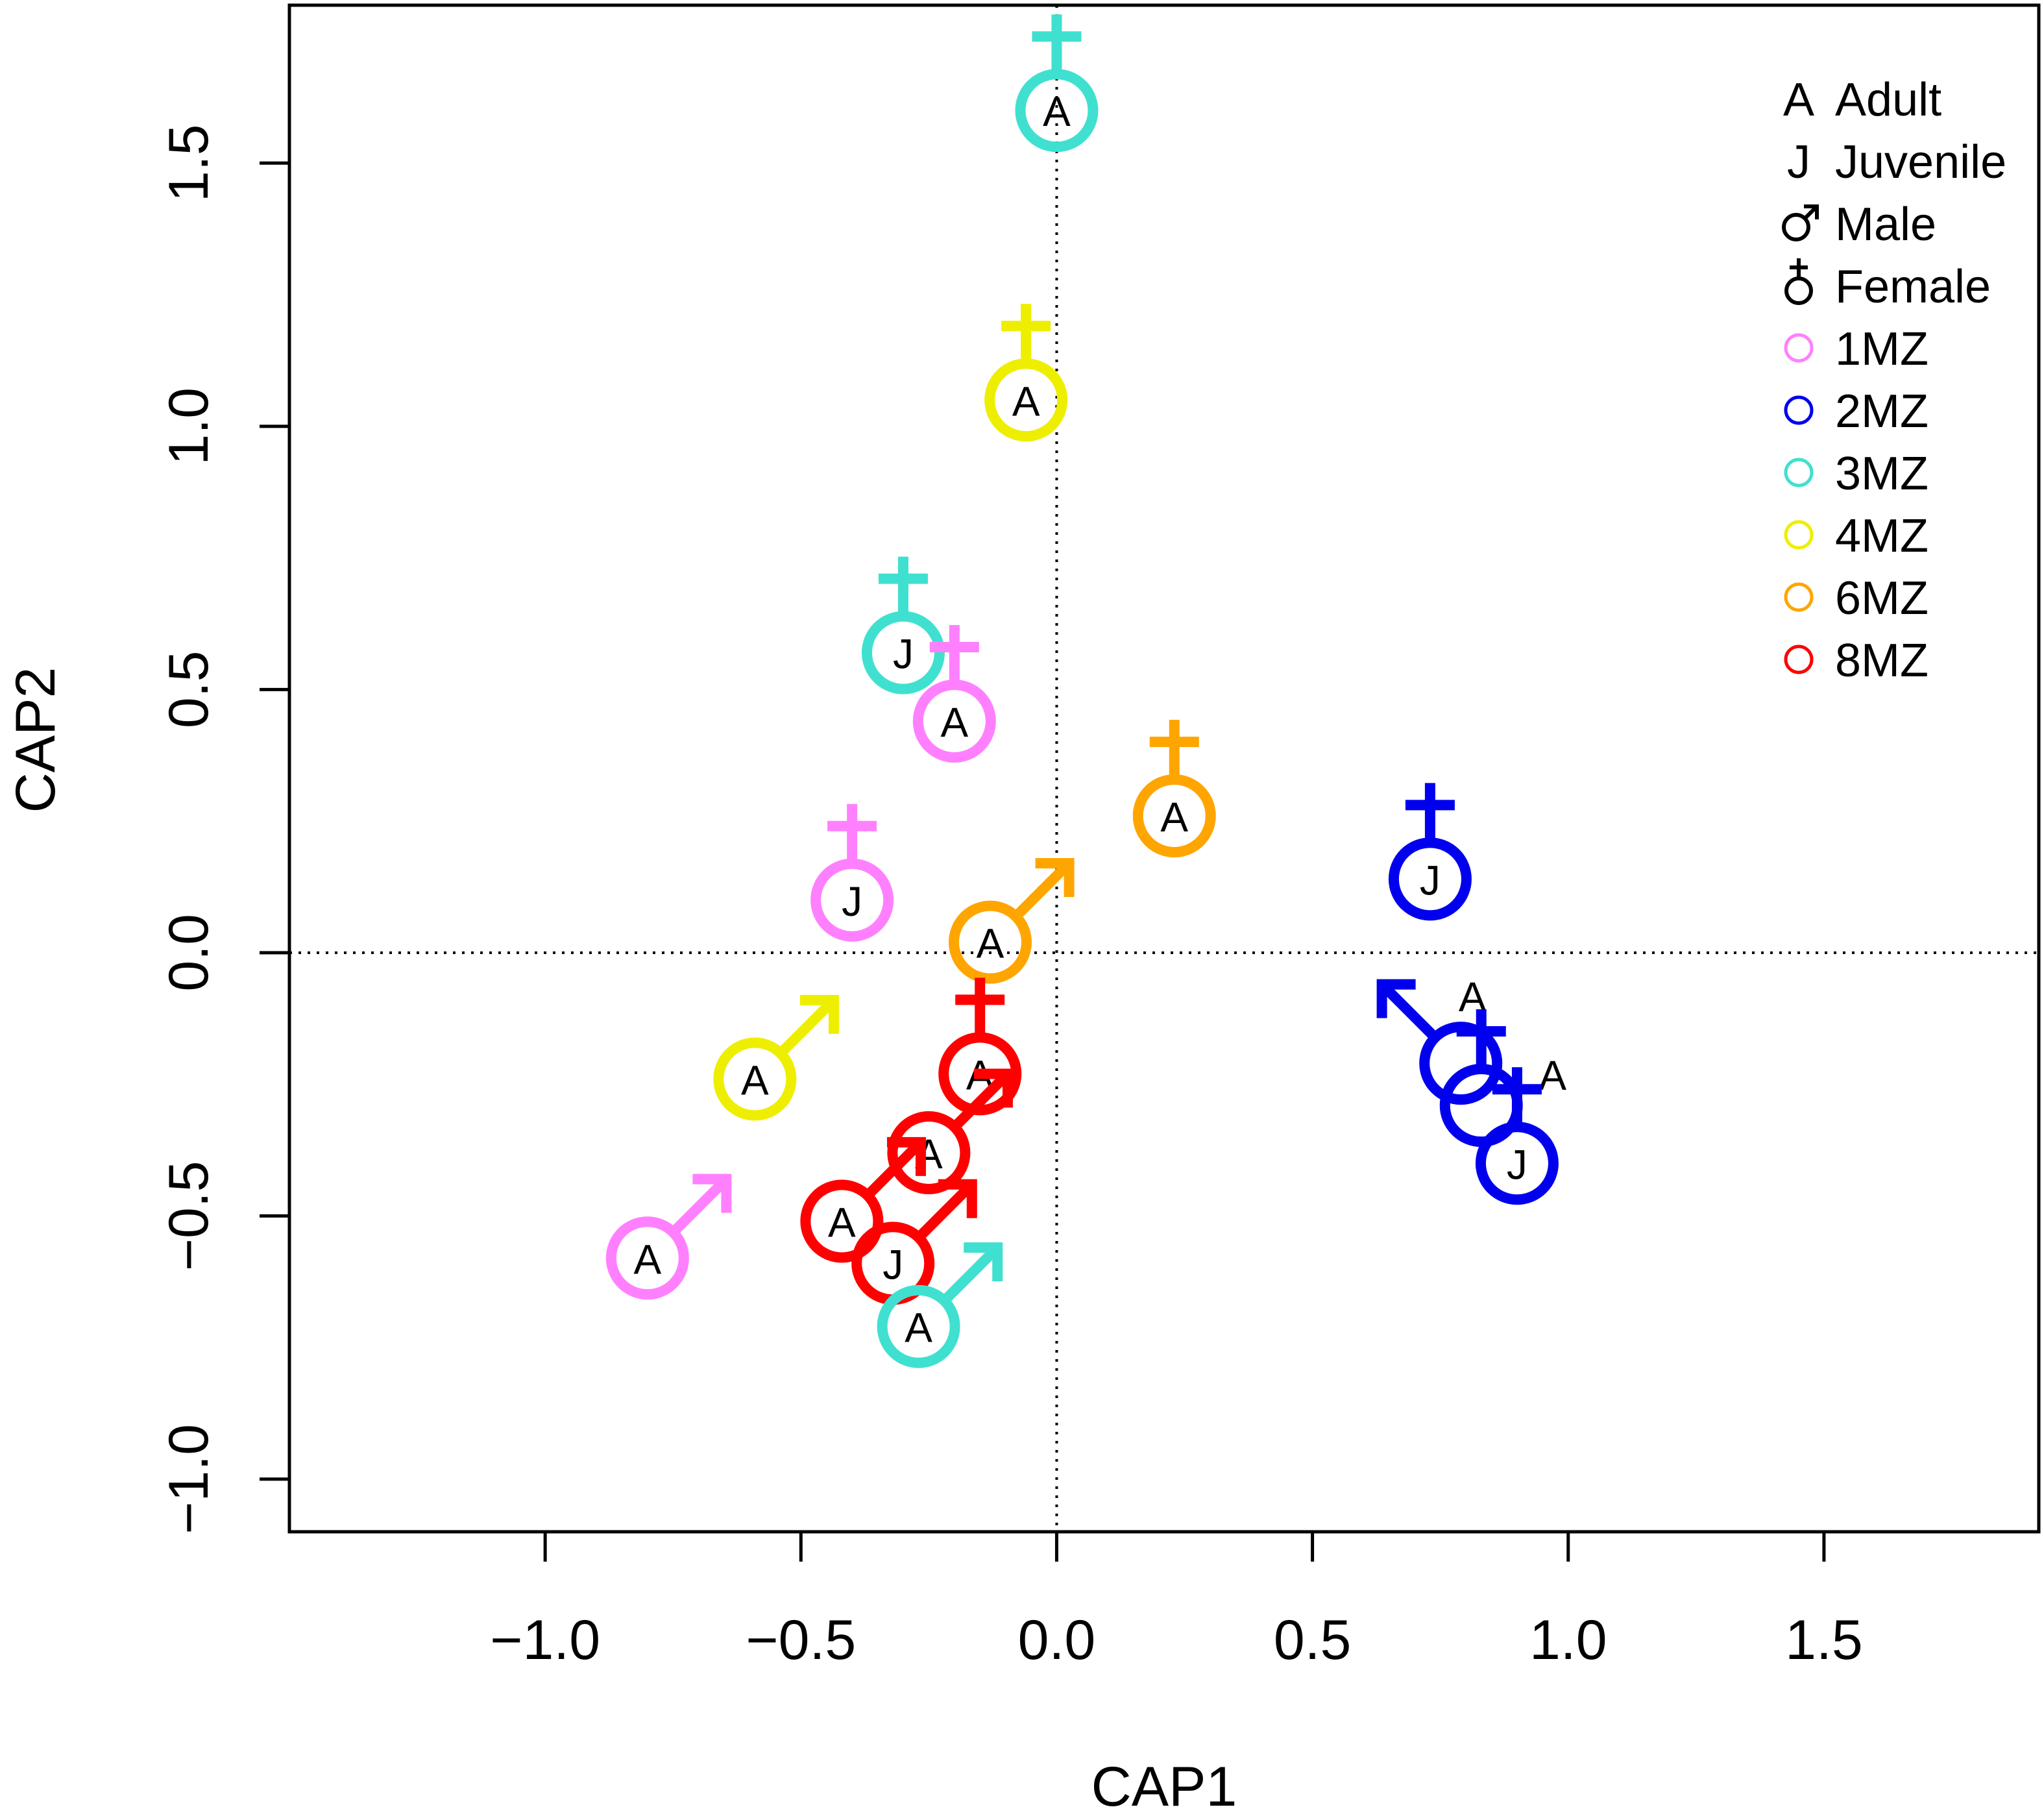 Image resolution: width=2044 pixels, height=1818 pixels. What do you see at coordinates (801, 1640) in the screenshot?
I see `x-tick-label: −0.5` at bounding box center [801, 1640].